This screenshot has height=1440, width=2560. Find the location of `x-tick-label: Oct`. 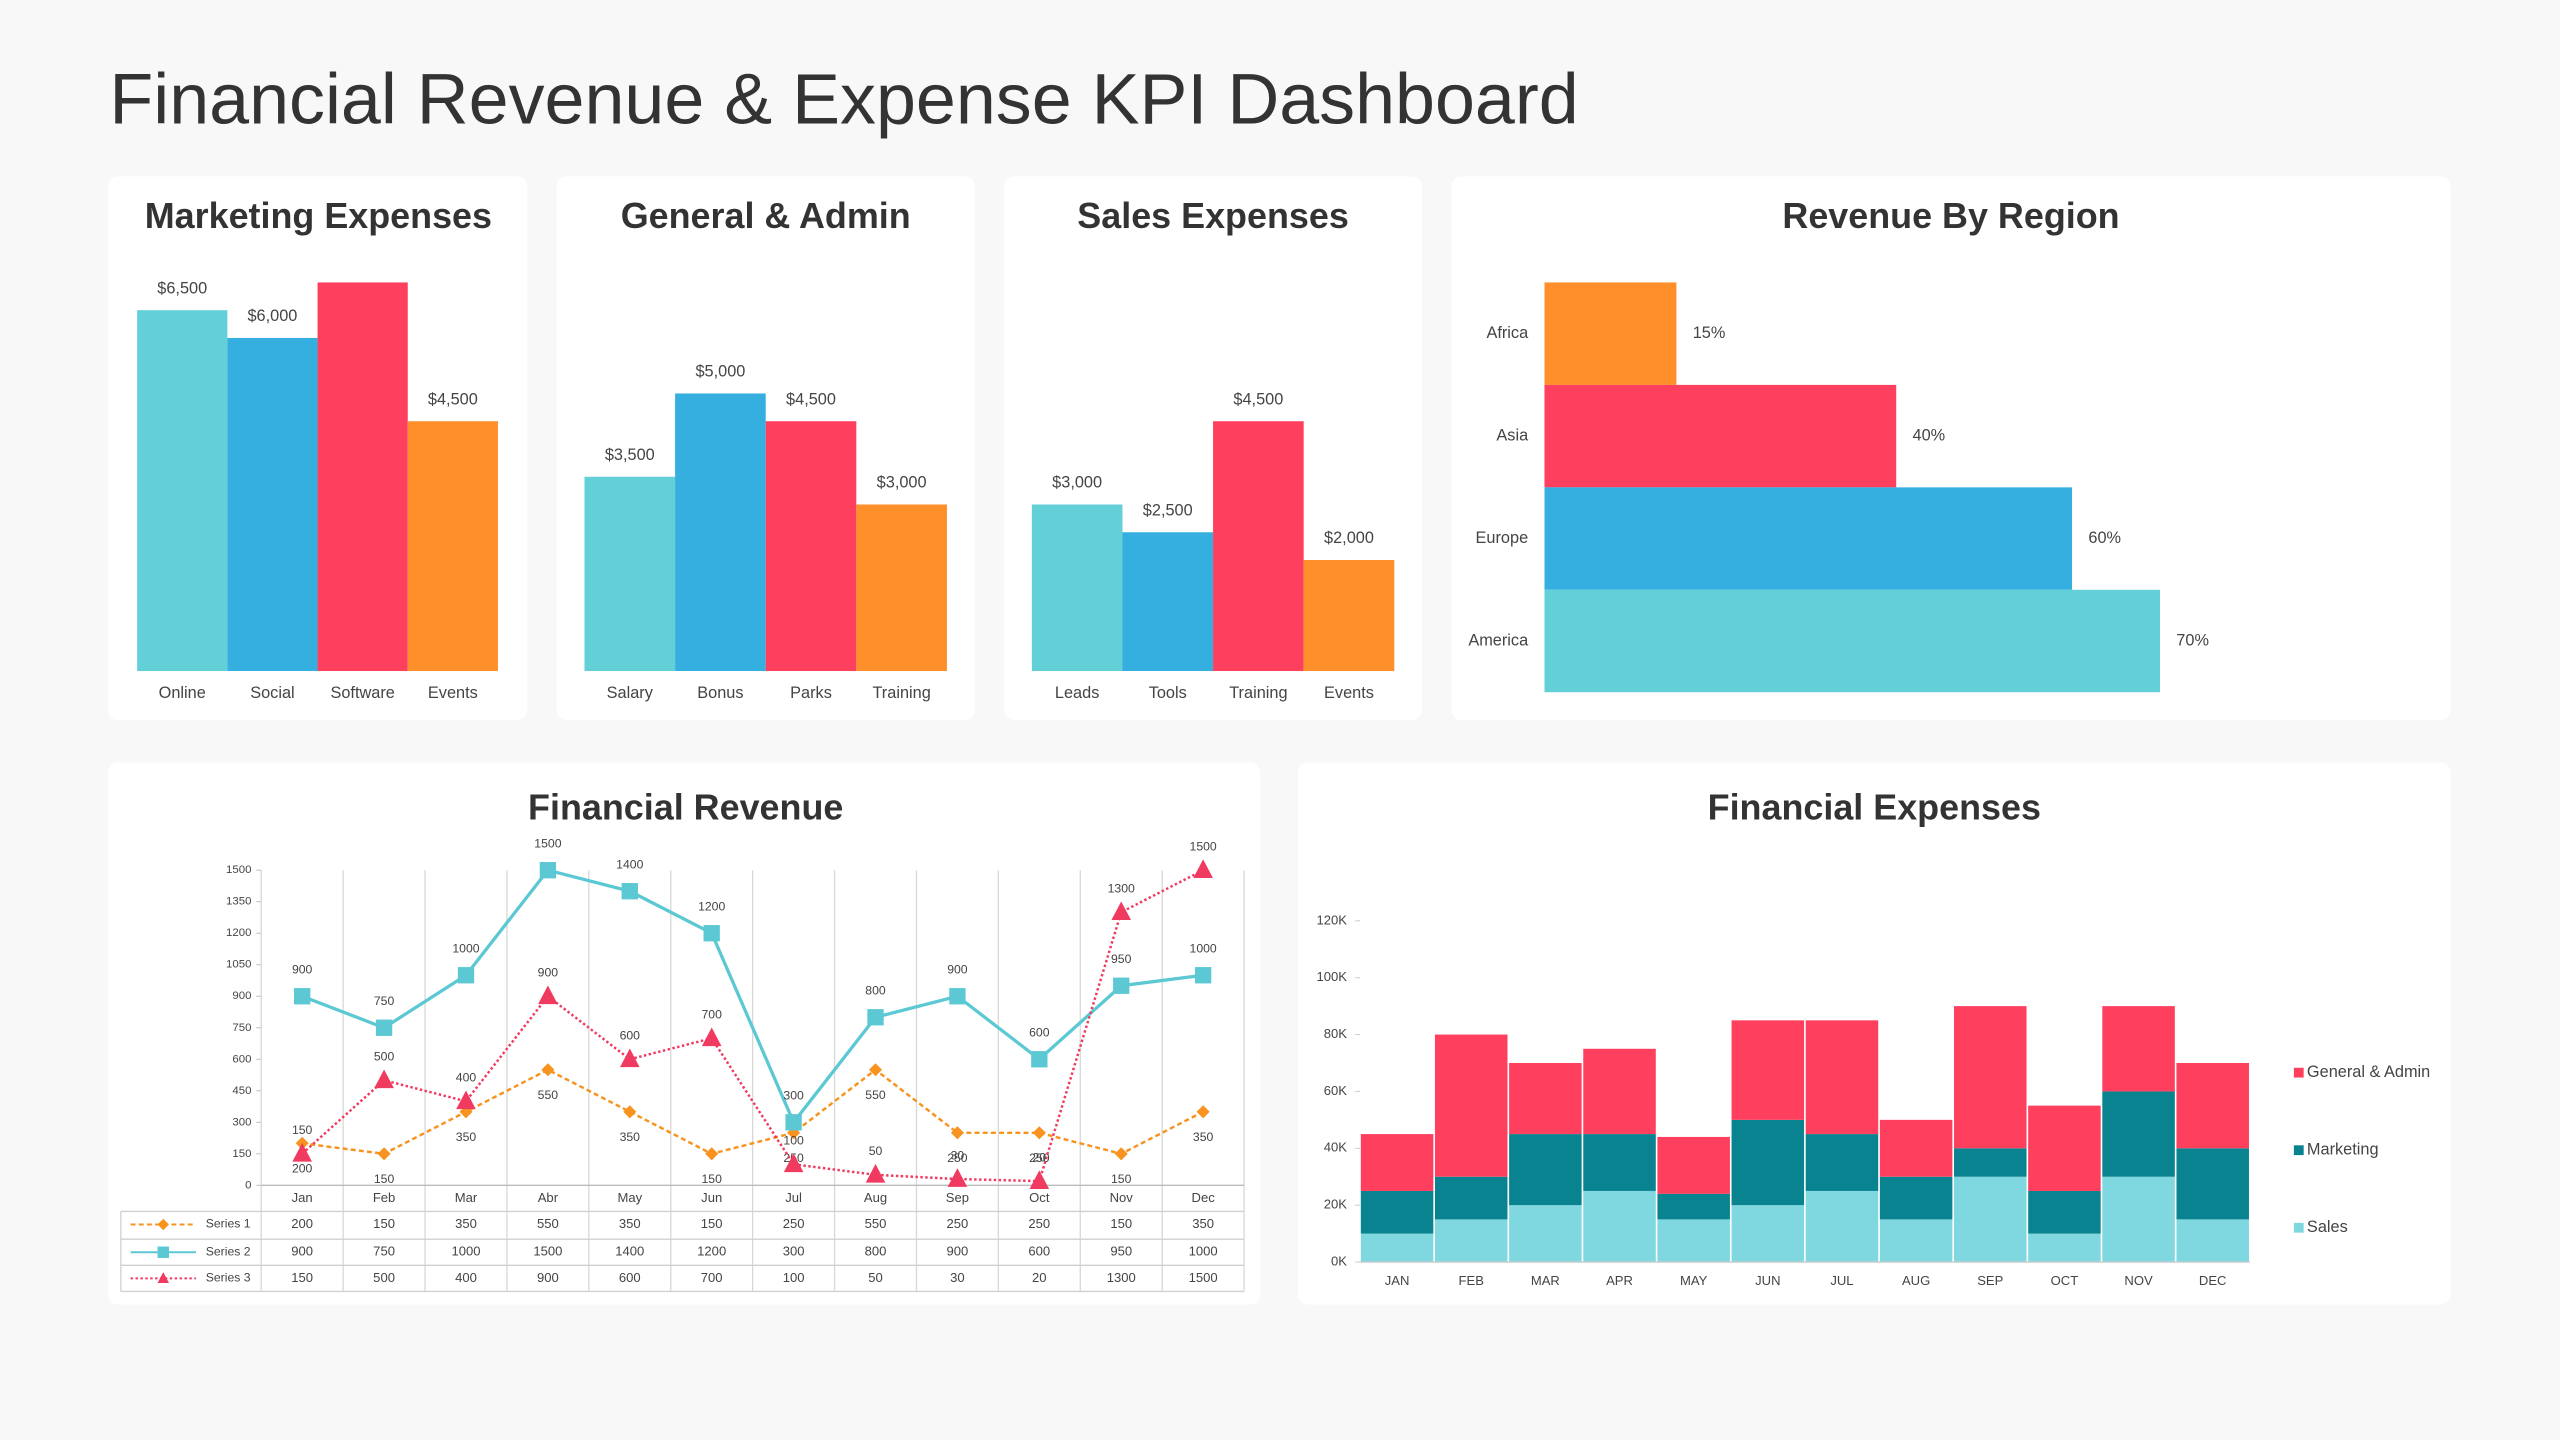

x-tick-label: Oct is located at coordinates (1039, 1197).